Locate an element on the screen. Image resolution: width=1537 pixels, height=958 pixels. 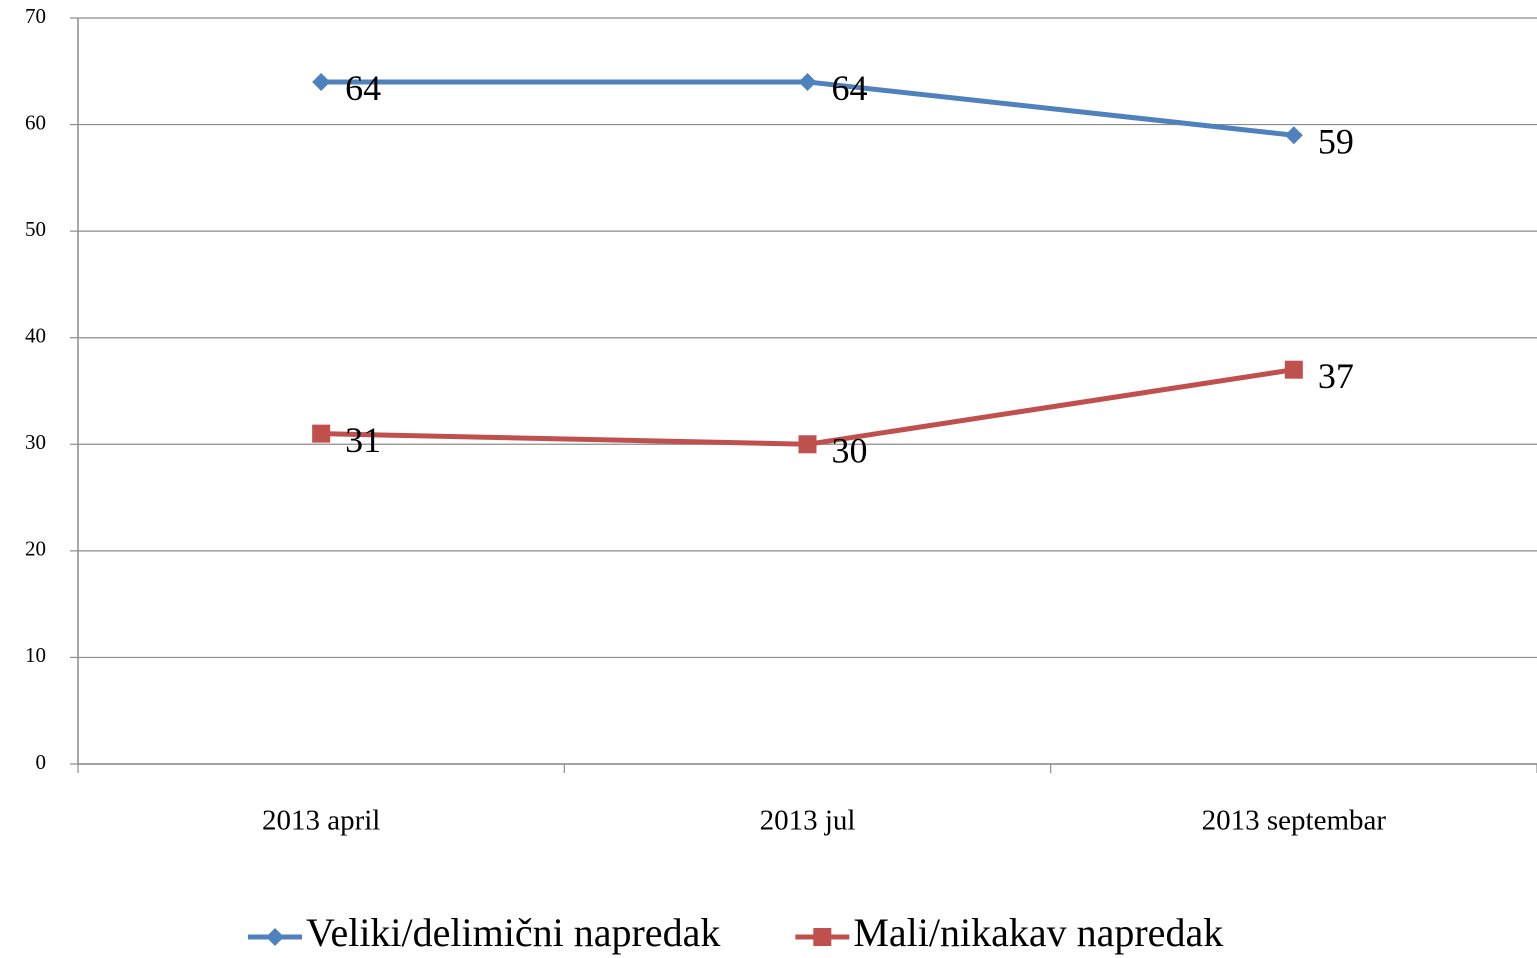
data-label: 30 is located at coordinates (850, 451).